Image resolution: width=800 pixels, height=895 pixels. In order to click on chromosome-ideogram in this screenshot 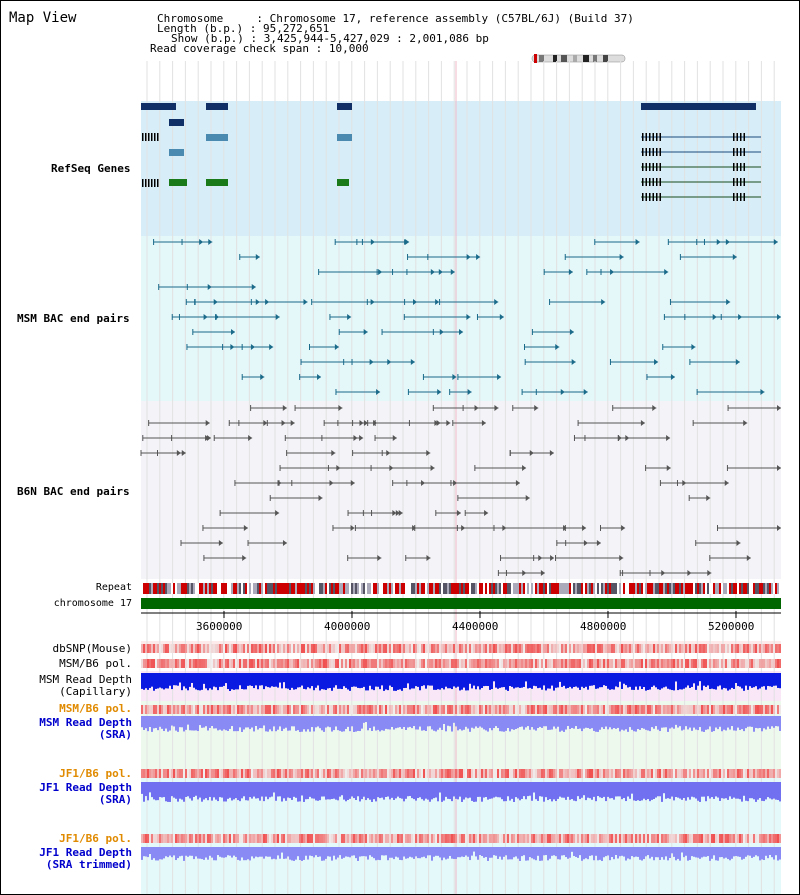, I will do `click(578, 58)`.